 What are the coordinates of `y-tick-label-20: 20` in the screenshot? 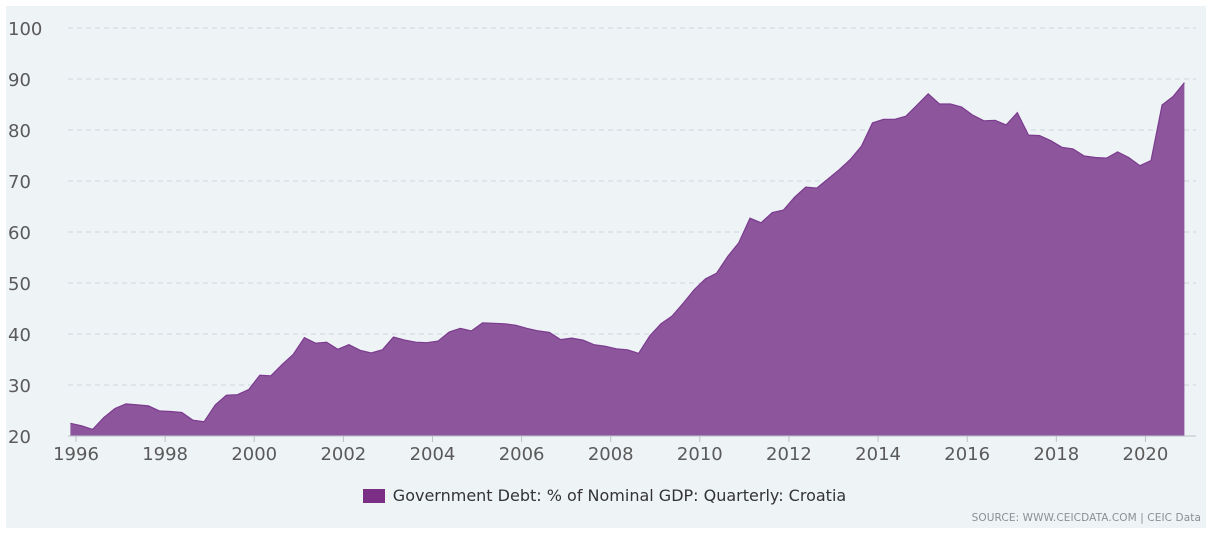 It's located at (19, 437).